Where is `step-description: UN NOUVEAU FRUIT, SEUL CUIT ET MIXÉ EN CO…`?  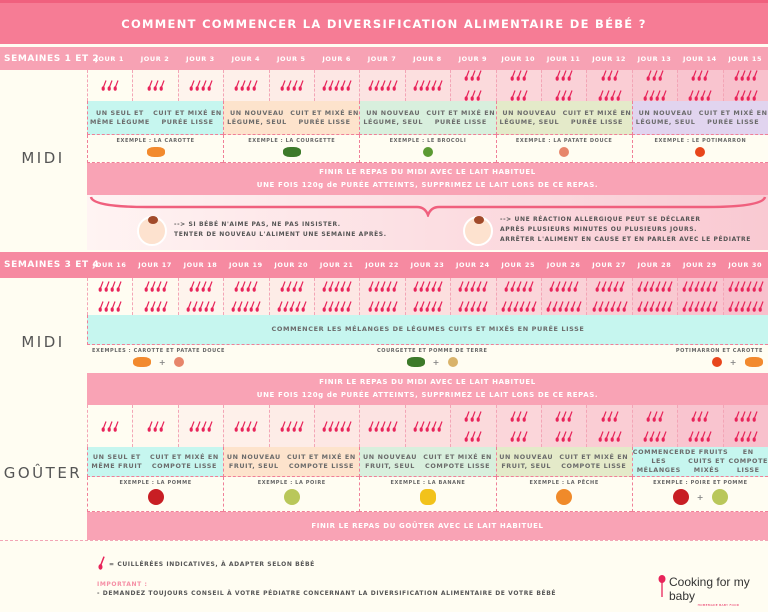
step-description: UN NOUVEAU FRUIT, SEUL CUIT ET MIXÉ EN CO… is located at coordinates (563, 462).